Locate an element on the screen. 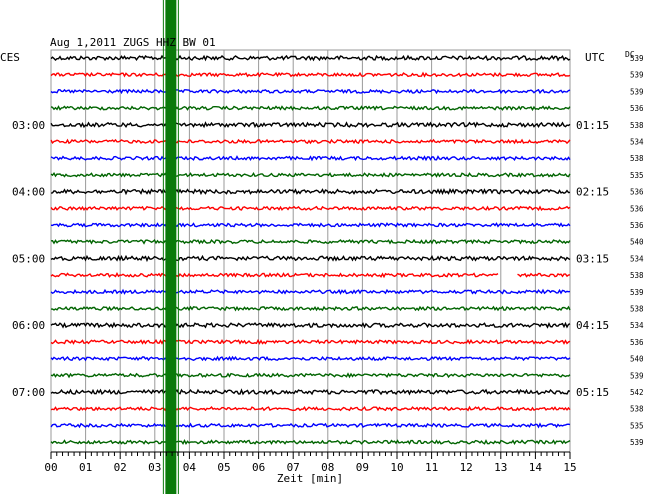  right-time-label: 03:15 is located at coordinates (592, 258).